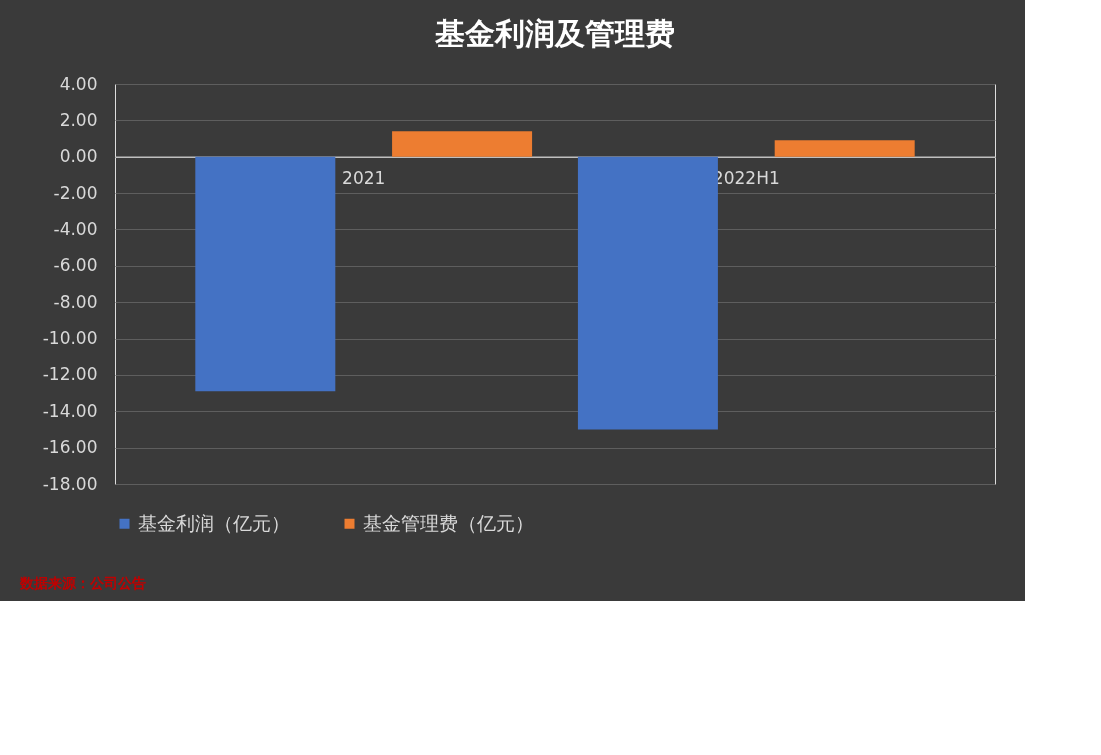 This screenshot has width=1101, height=755. Describe the element at coordinates (78, 83) in the screenshot. I see `y-tick-label: 4.00` at that location.